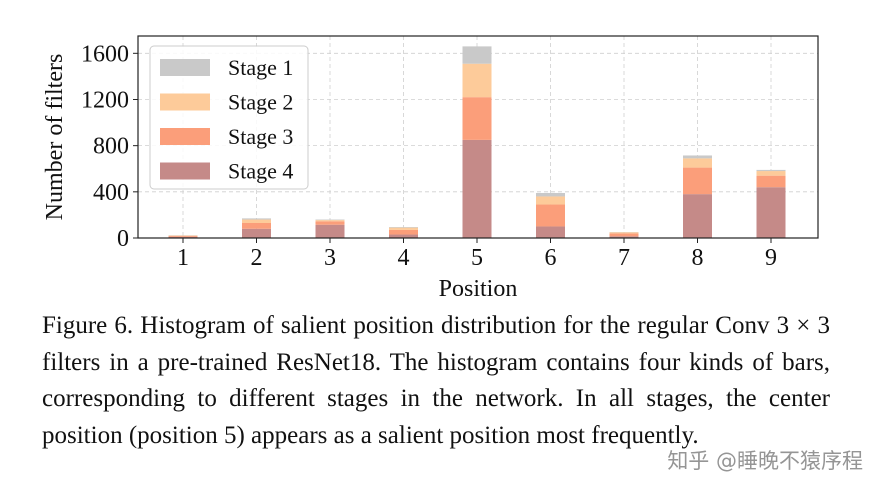  I want to click on x-tick-label: 8, so click(698, 258).